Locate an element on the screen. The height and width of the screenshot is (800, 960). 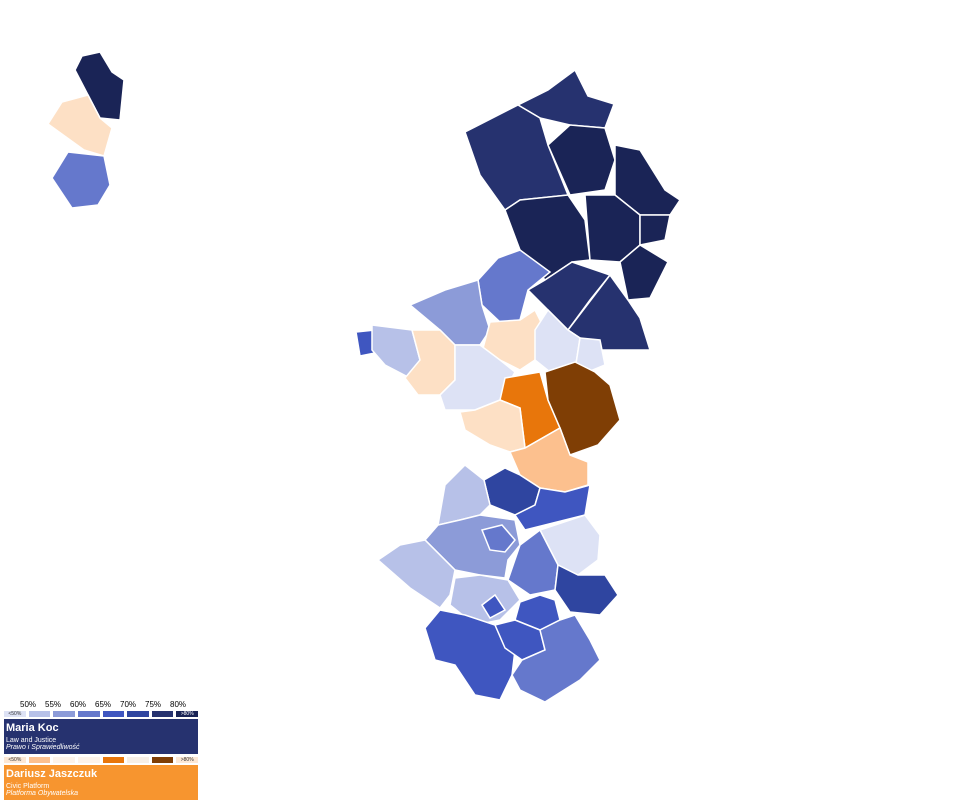
color-scale-jaszczuk: <50% >80% is located at coordinates (101, 760).